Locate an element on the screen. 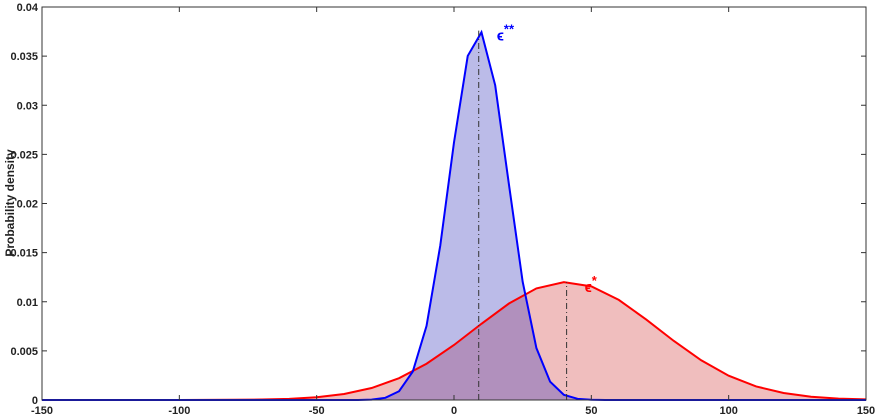  annotation-superscript: * is located at coordinates (595, 280).